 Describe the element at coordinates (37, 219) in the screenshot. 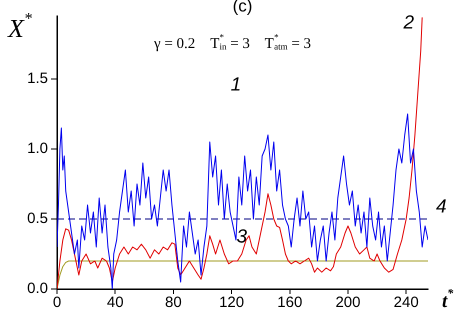

I see `y-tick-label: 0.5` at that location.